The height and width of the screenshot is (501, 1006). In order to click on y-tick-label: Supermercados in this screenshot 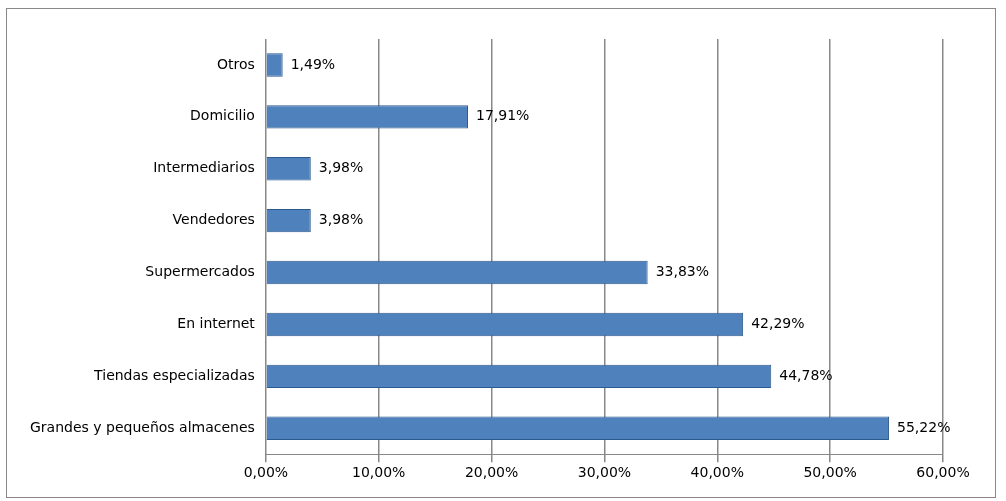, I will do `click(200, 271)`.